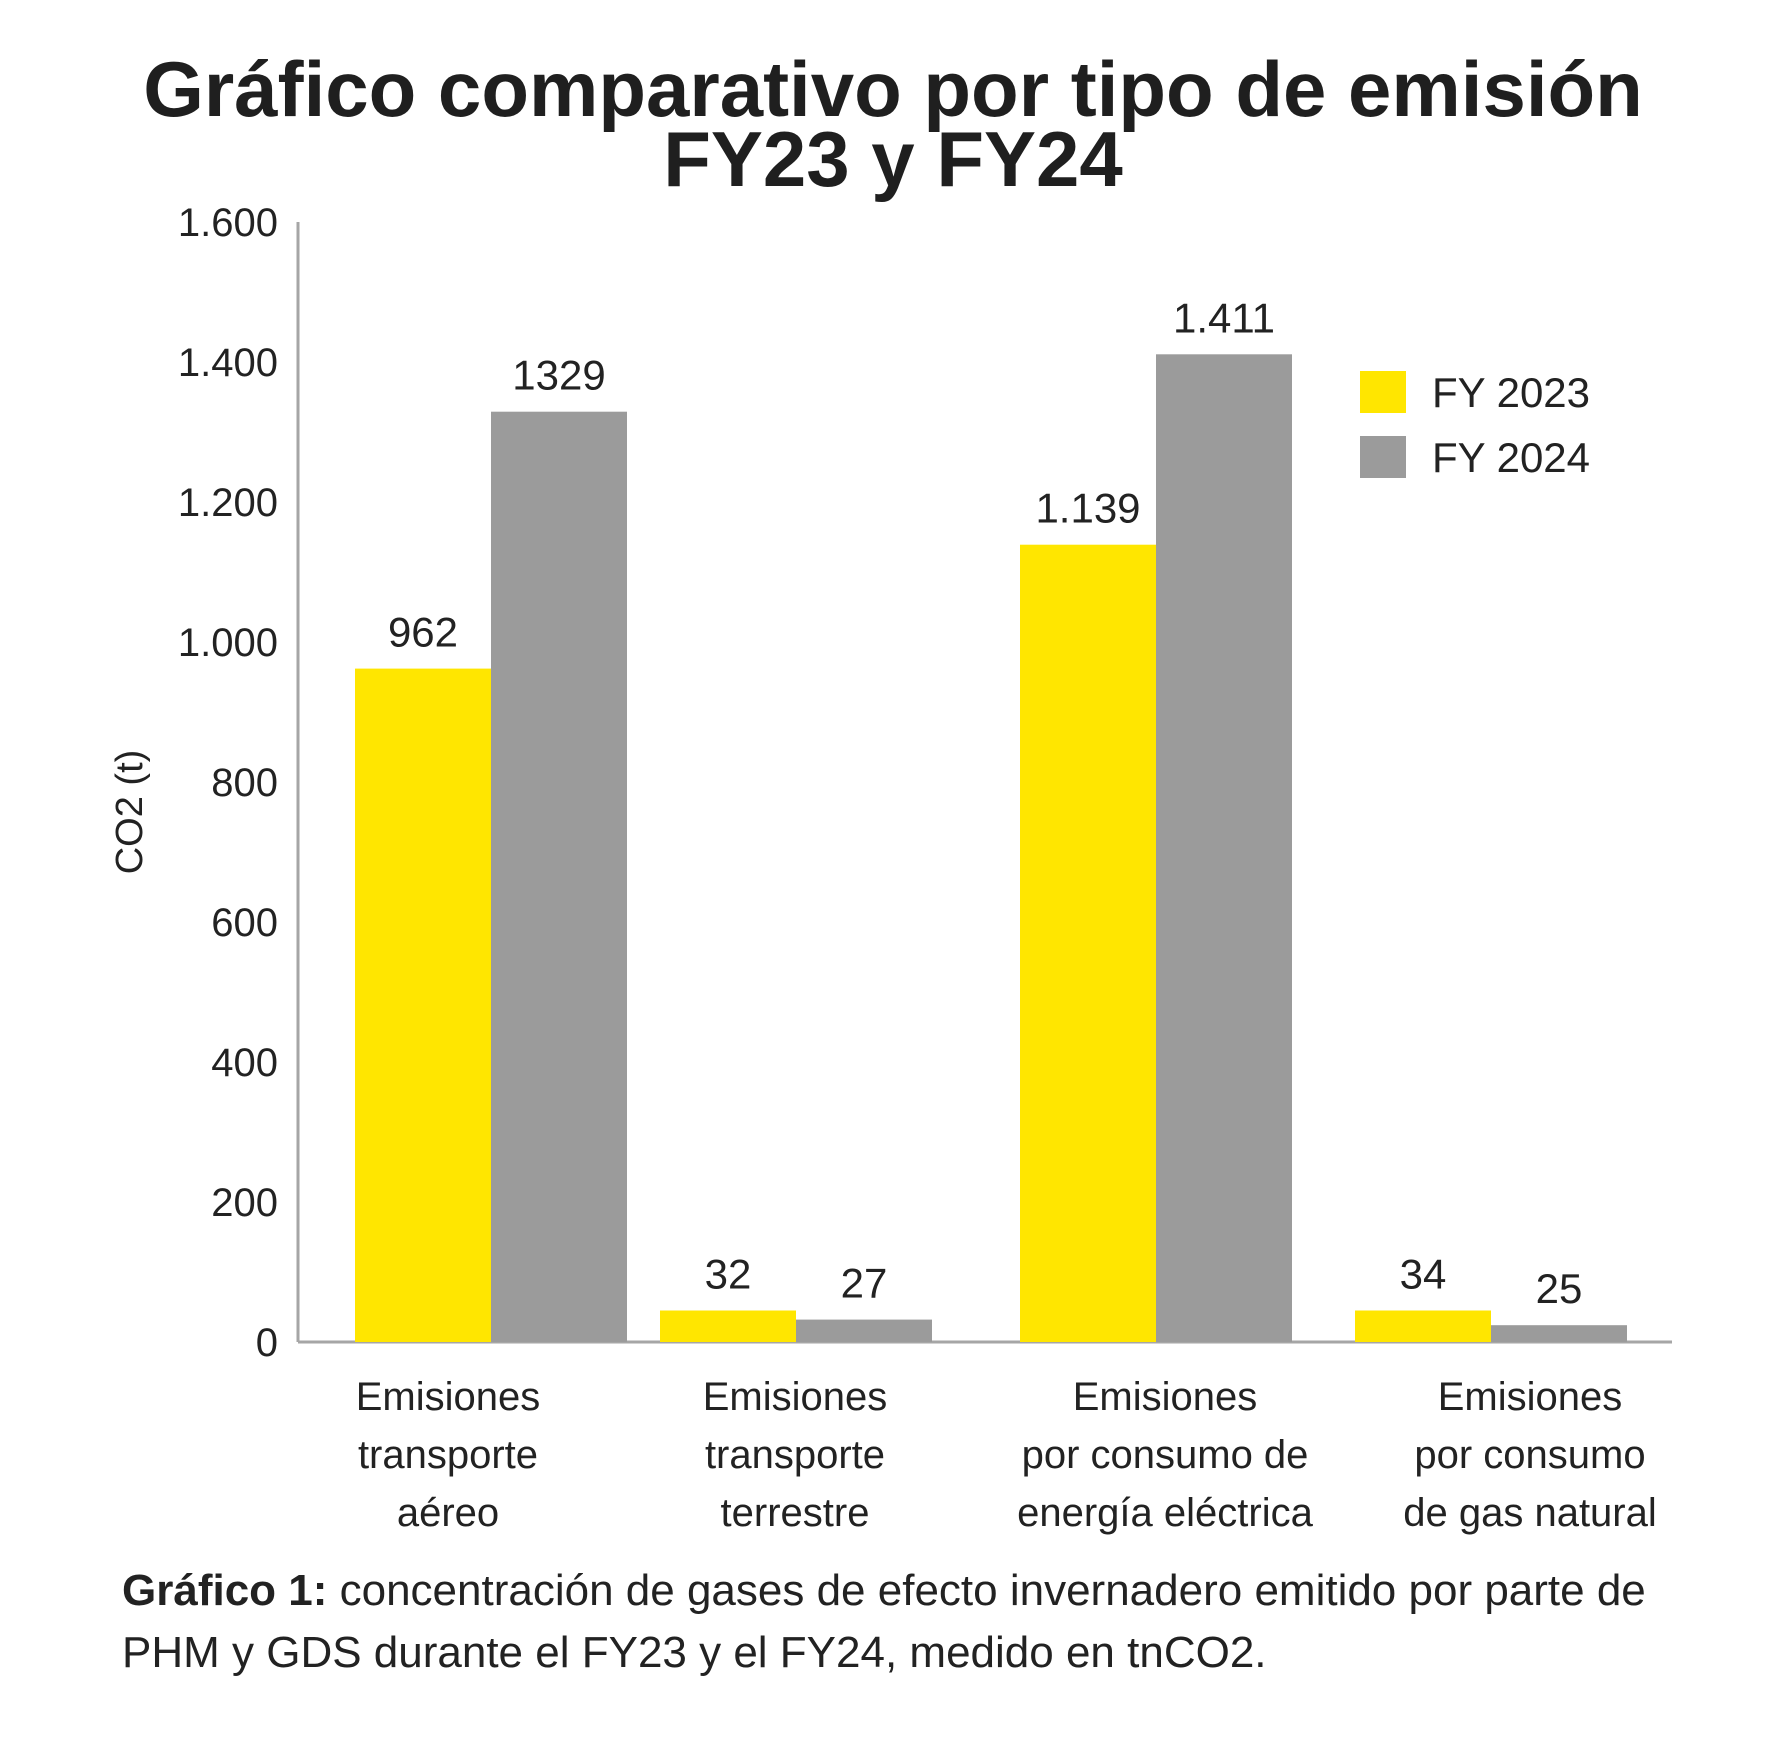  Describe the element at coordinates (1559, 1288) in the screenshot. I see `bar-value-label: 25` at that location.